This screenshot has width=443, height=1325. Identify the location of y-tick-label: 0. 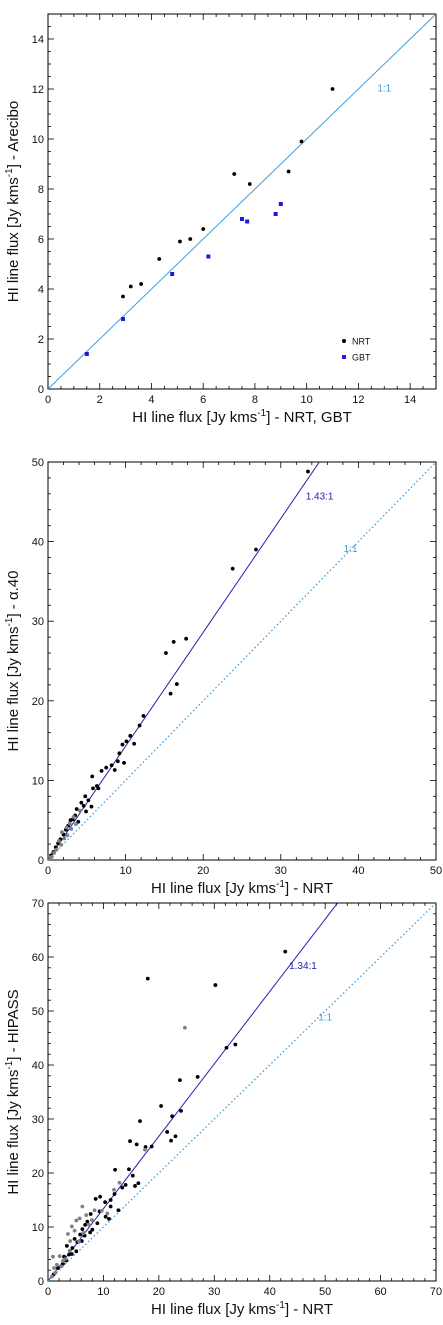
(41, 390).